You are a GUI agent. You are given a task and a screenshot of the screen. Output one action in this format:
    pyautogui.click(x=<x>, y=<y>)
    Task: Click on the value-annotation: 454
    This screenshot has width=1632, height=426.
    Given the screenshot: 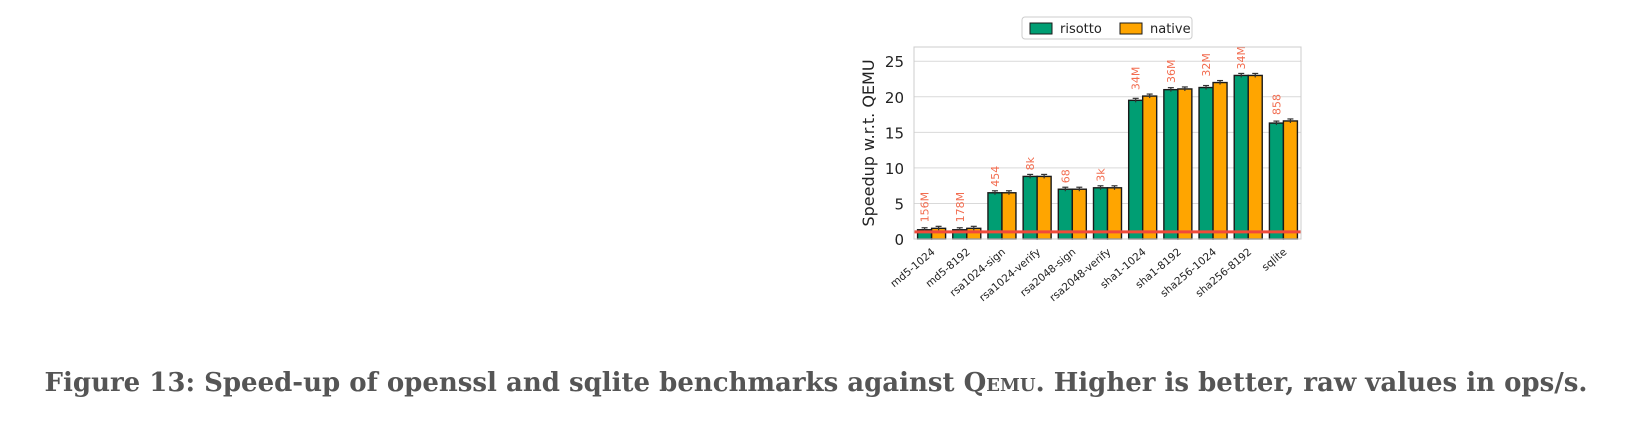 What is the action you would take?
    pyautogui.click(x=995, y=176)
    